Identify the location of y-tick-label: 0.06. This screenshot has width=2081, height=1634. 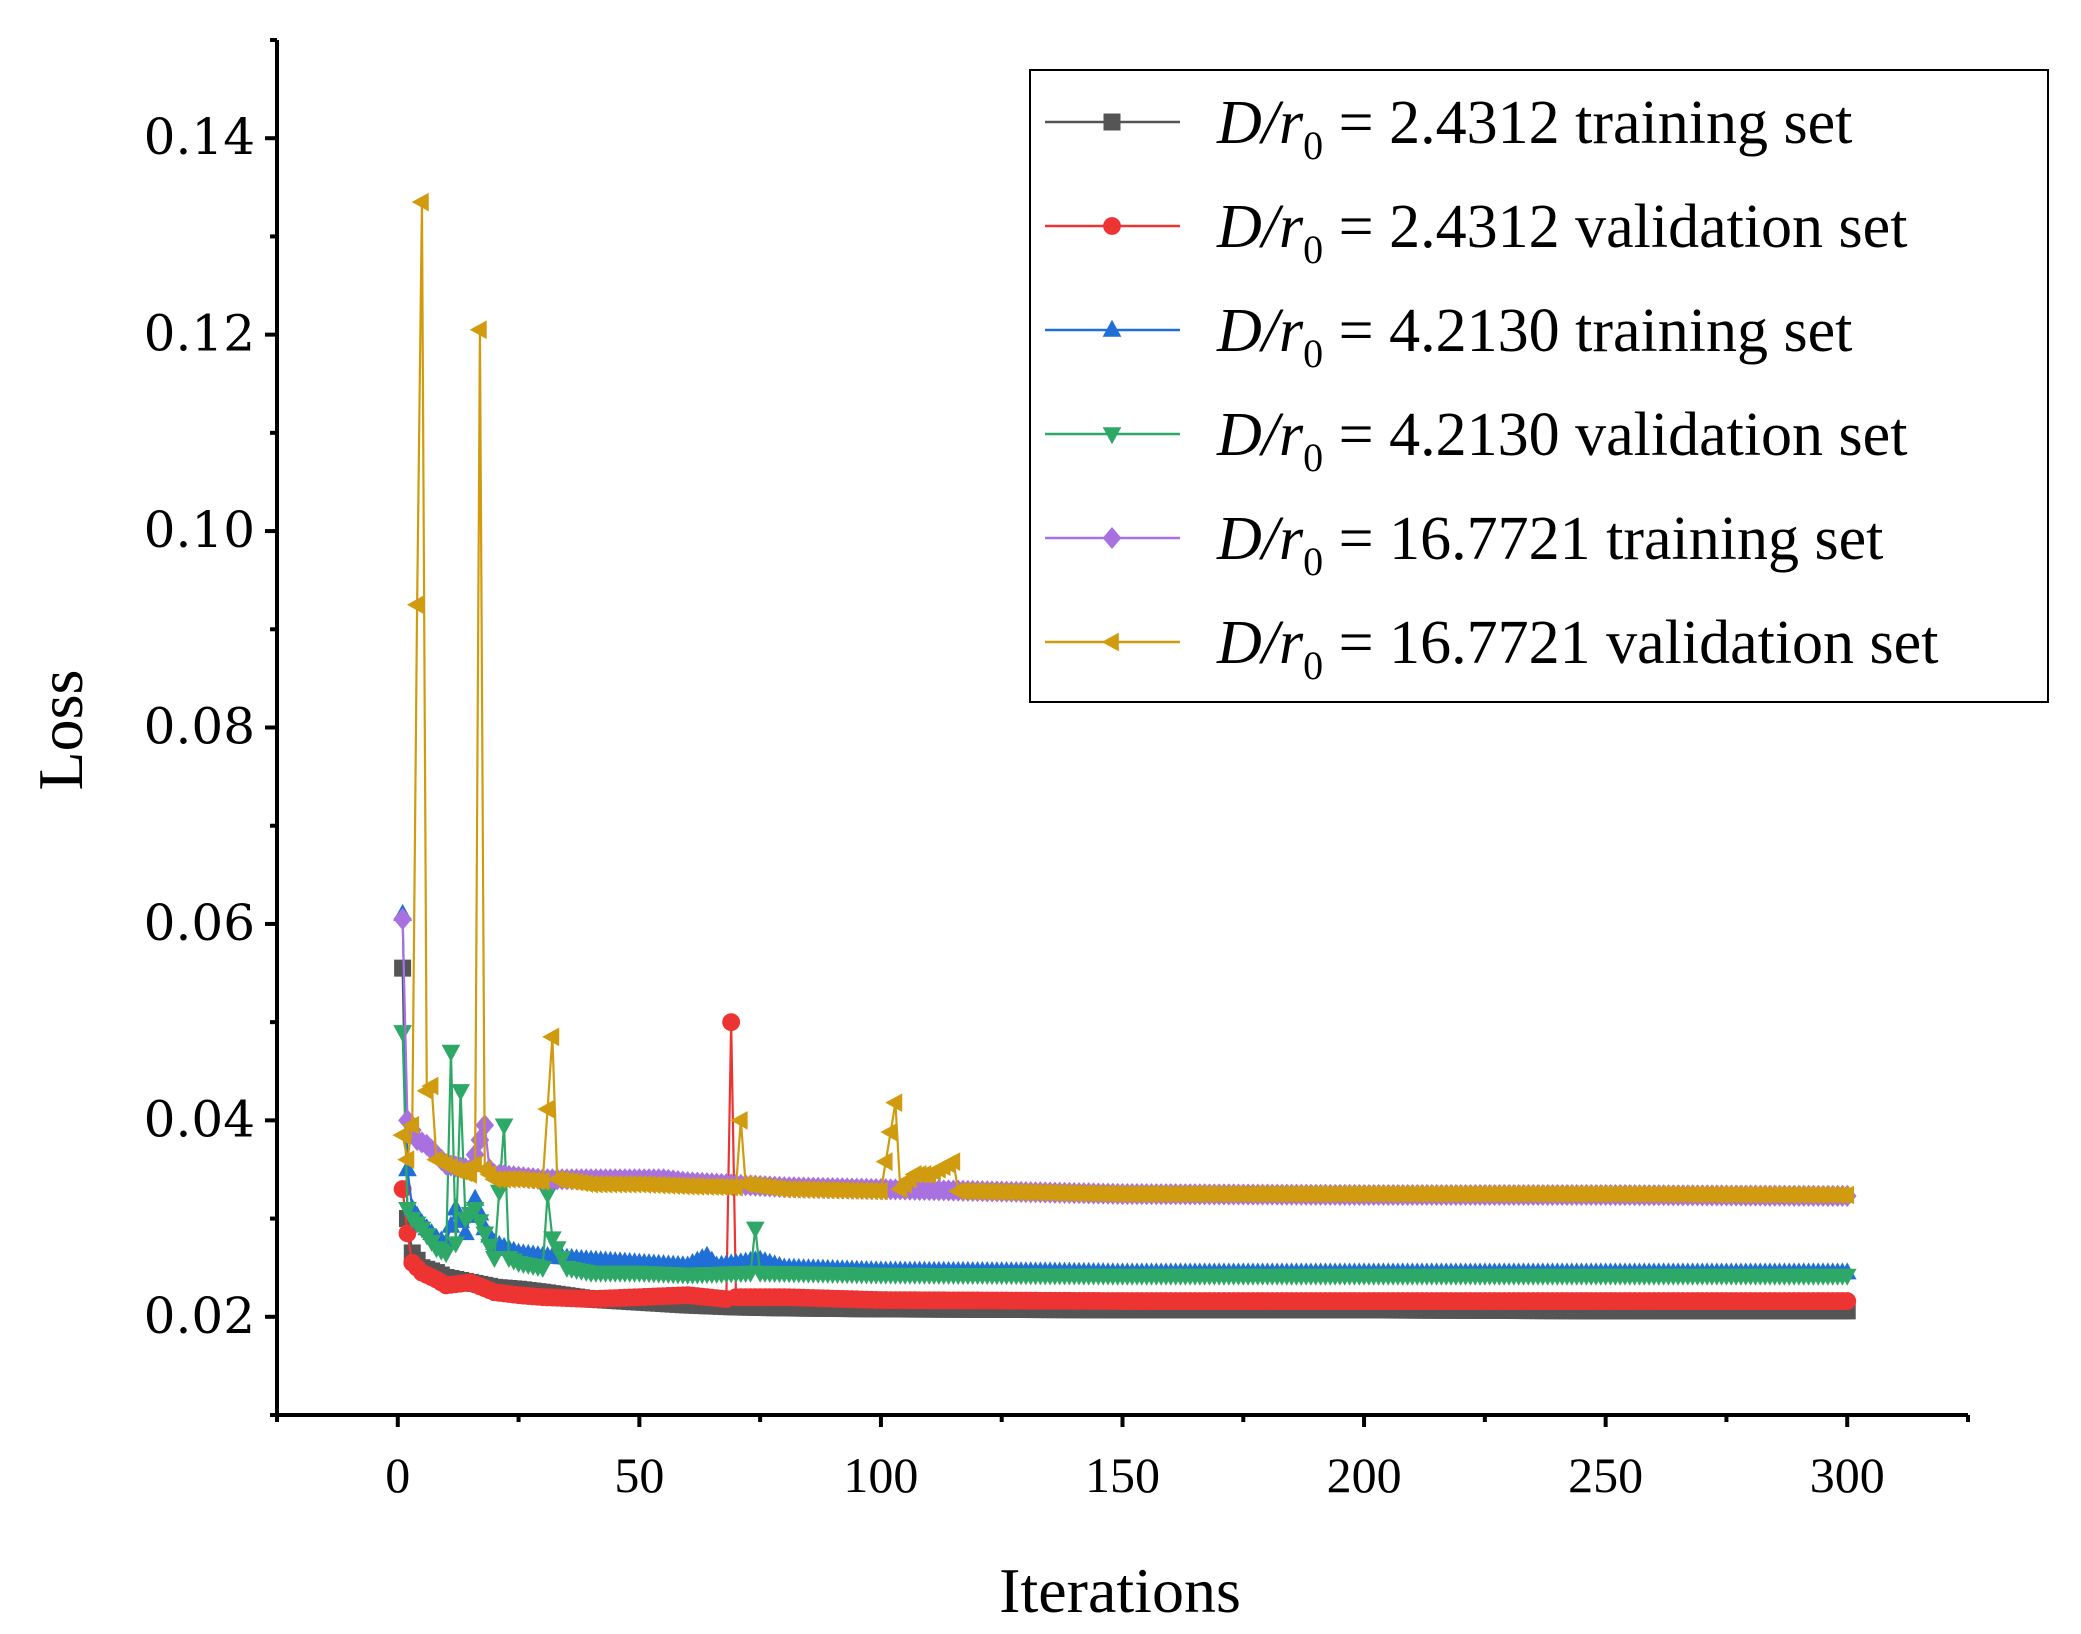
(199, 923).